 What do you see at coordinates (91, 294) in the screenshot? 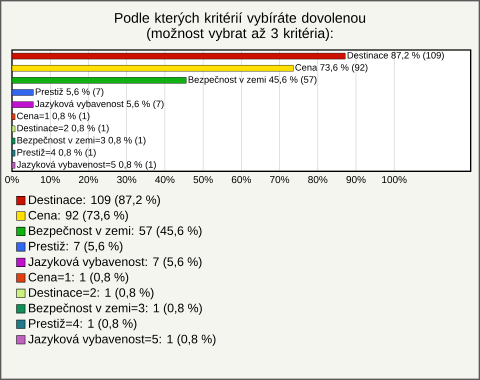
I see `legend-label: Destinace=2: 1 (0,8 %)` at bounding box center [91, 294].